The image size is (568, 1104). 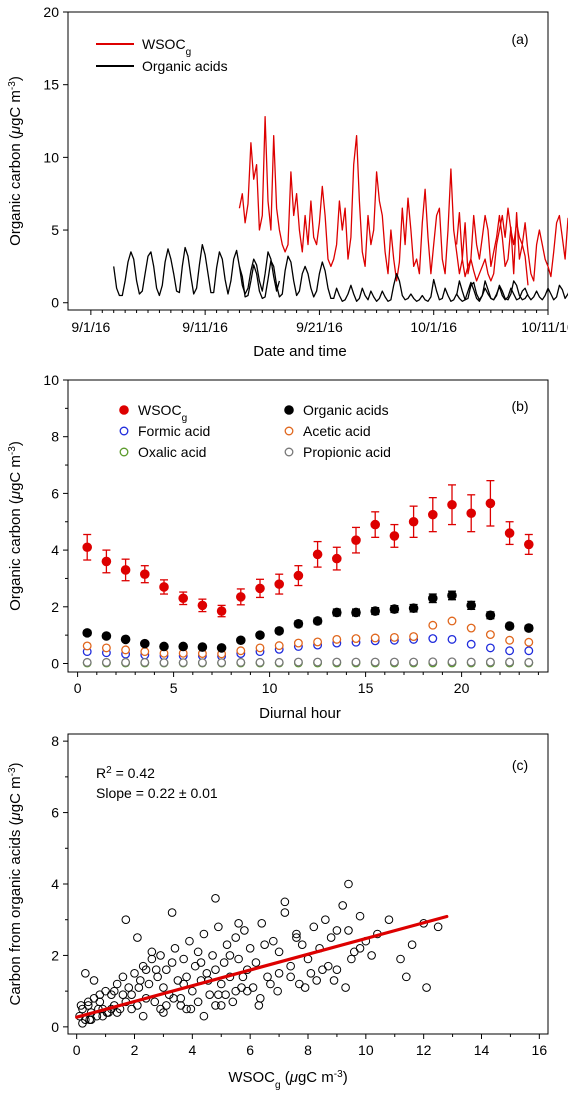 I want to click on panel-b-legend-name-3: Acetic acid, so click(x=337, y=431).